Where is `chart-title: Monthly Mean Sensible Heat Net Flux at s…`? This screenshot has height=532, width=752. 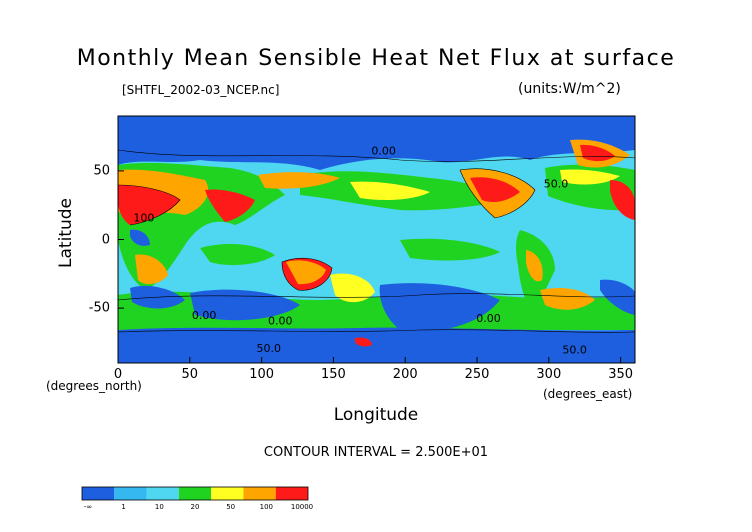 chart-title: Monthly Mean Sensible Heat Net Flux at s… is located at coordinates (376, 58).